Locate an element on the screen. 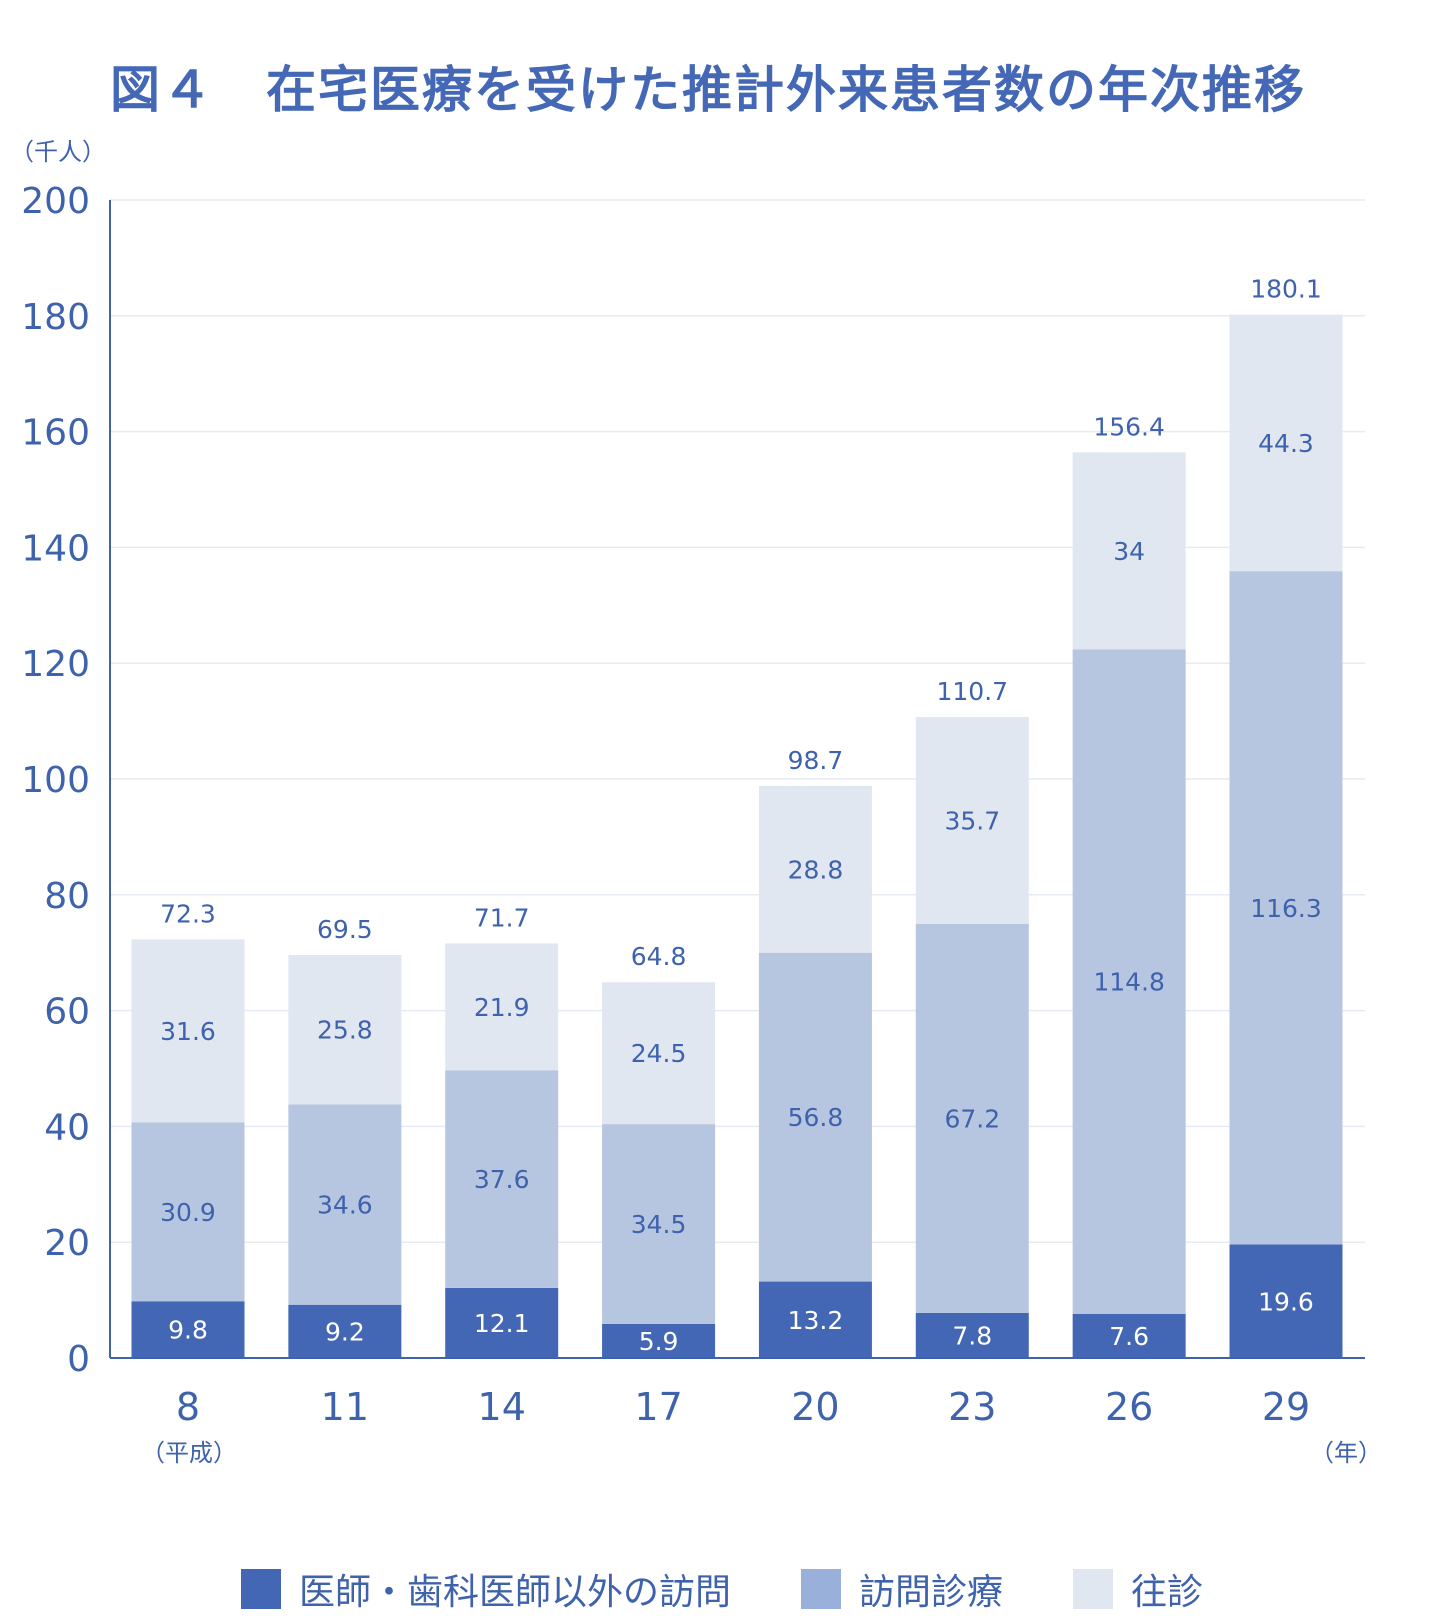 Image resolution: width=1444 pixels, height=1622 pixels. segment-value-label: 25.8 is located at coordinates (345, 1030).